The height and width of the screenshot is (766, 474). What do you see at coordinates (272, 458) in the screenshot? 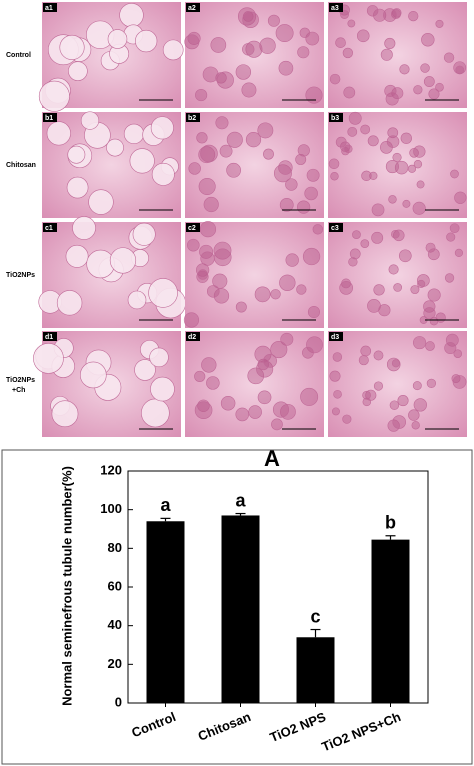
I see `chart-title: A` at bounding box center [272, 458].